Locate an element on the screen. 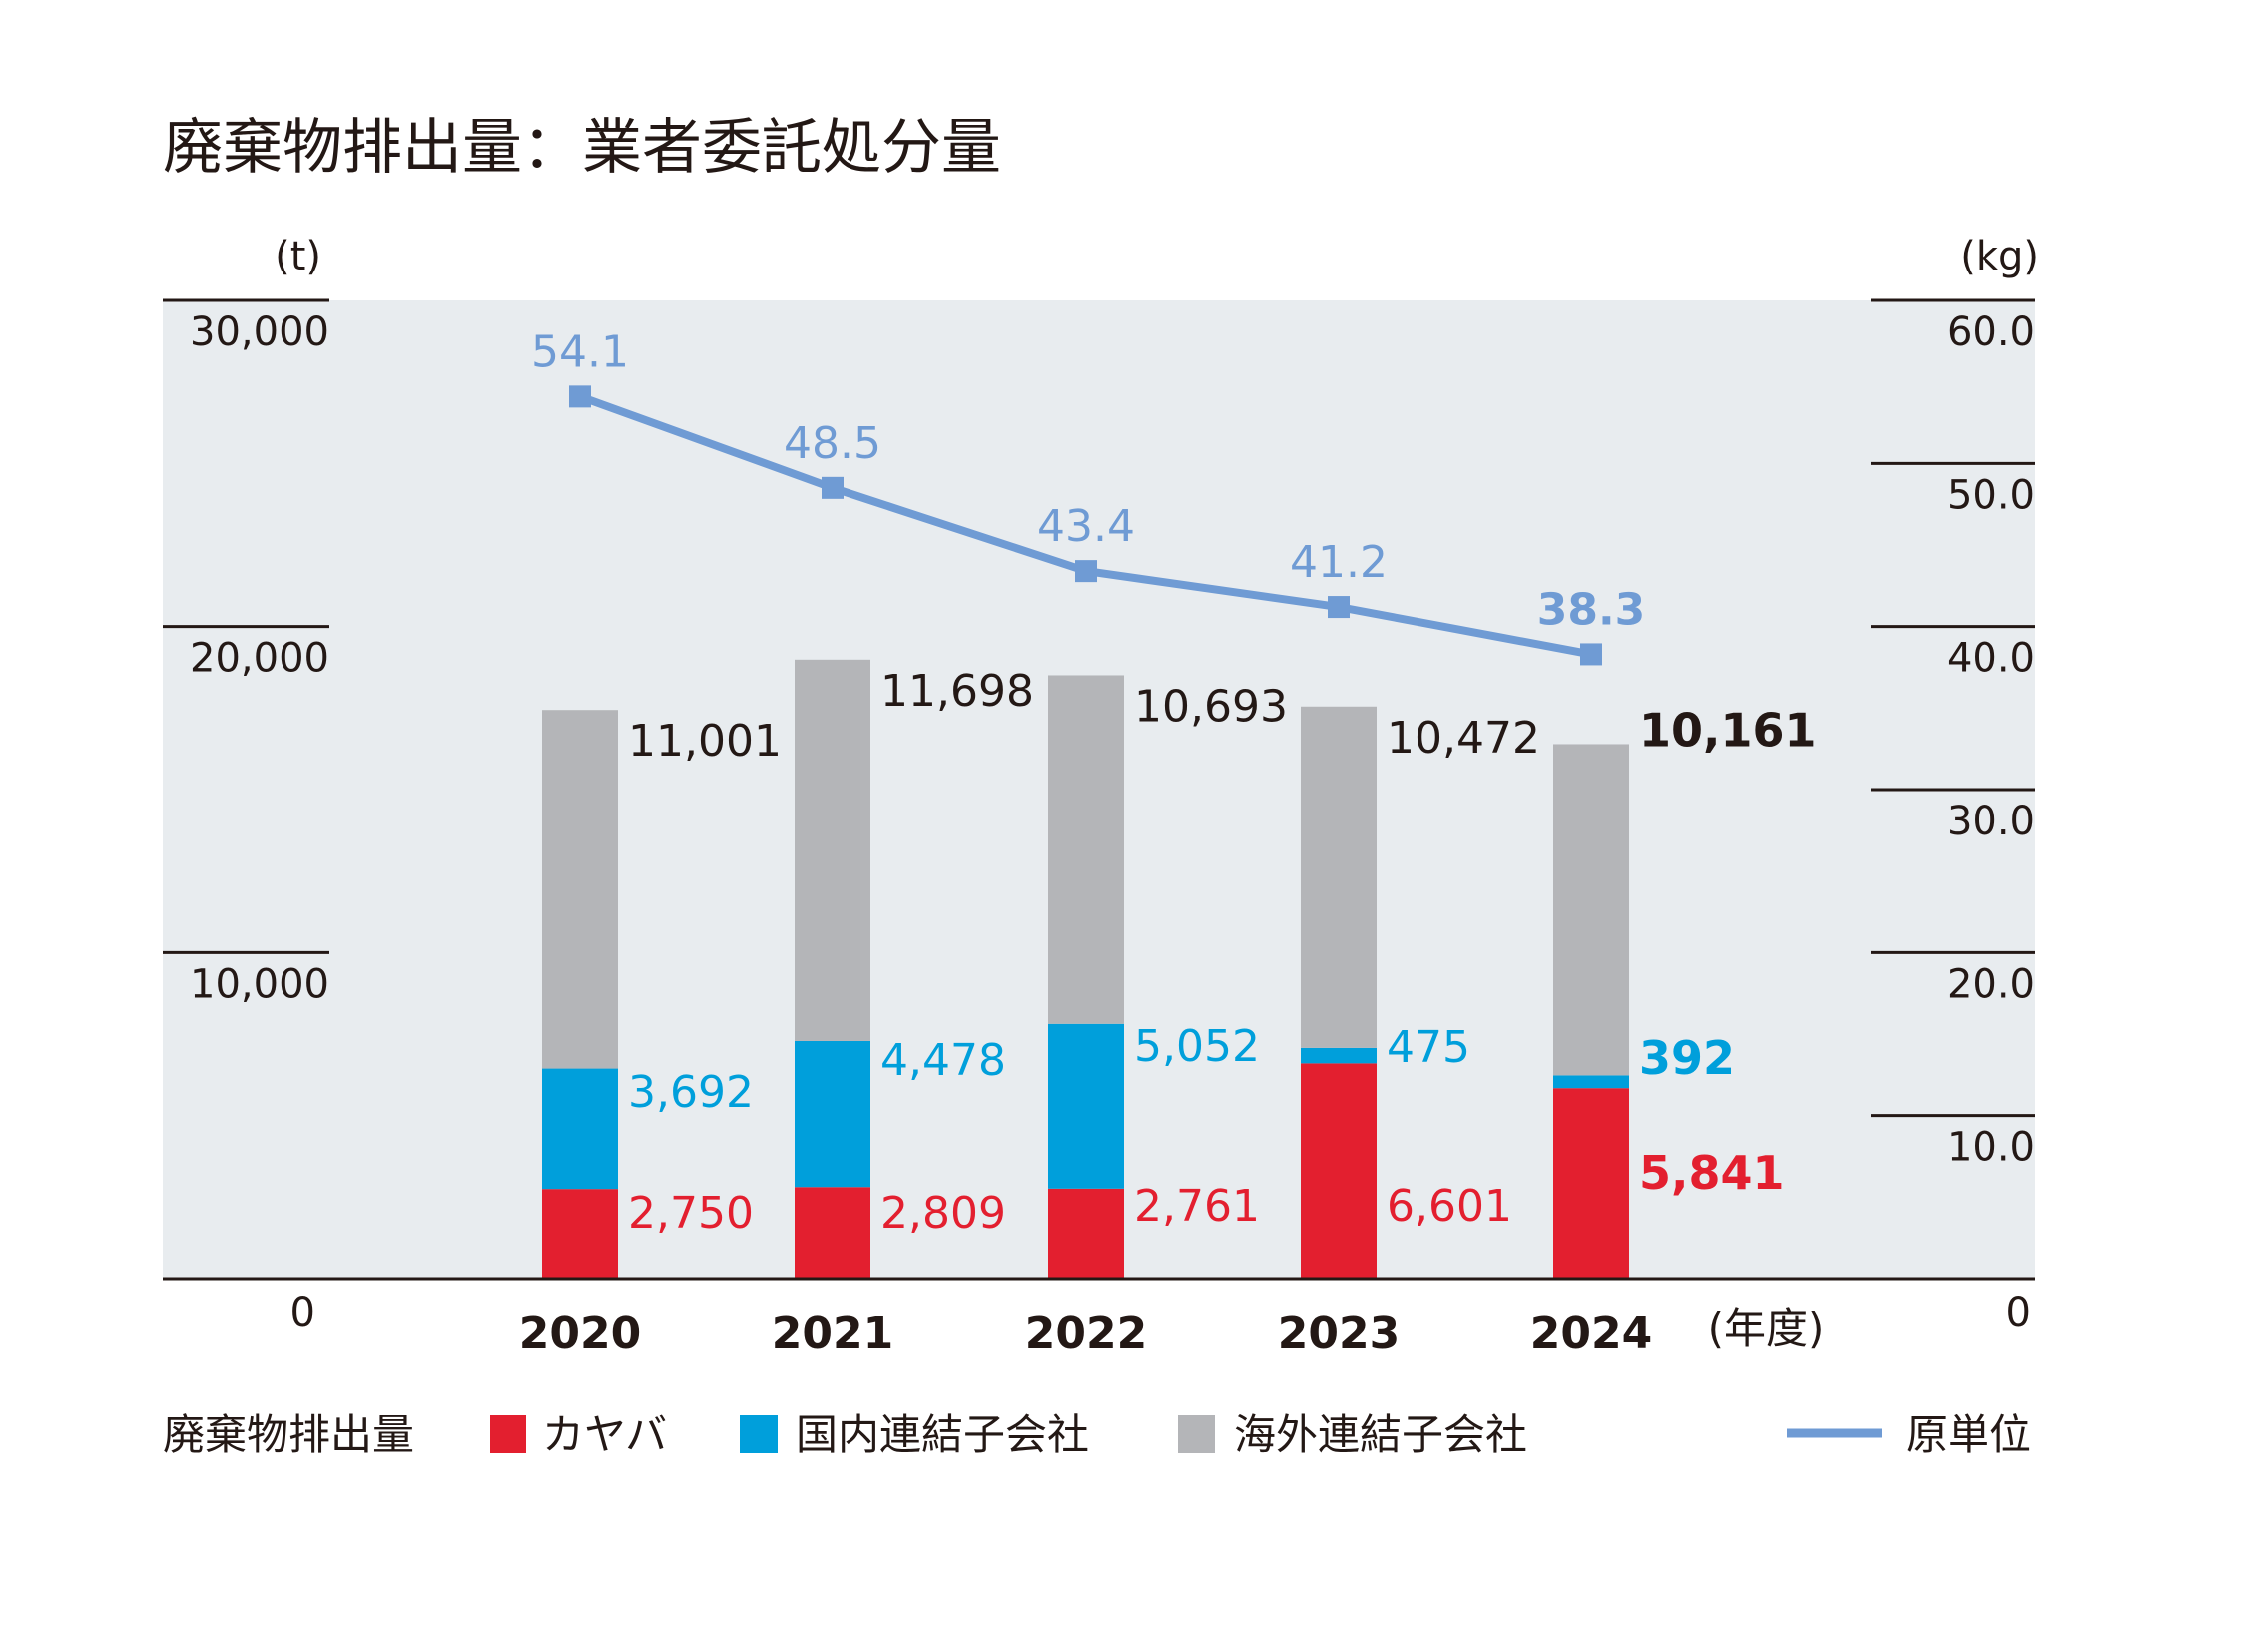  bar-value-label: 11,001 is located at coordinates (705, 741).